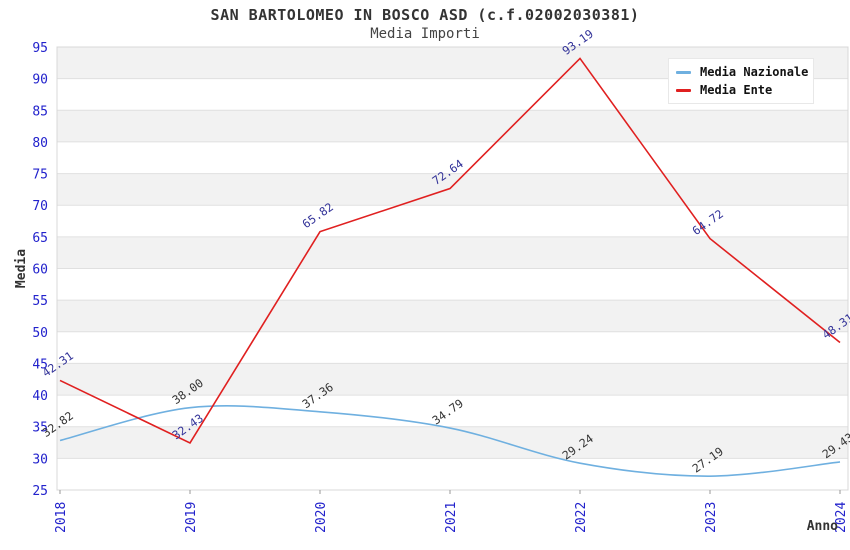 The width and height of the screenshot is (850, 550). What do you see at coordinates (40, 48) in the screenshot?
I see `y-tick-label: 95` at bounding box center [40, 48].